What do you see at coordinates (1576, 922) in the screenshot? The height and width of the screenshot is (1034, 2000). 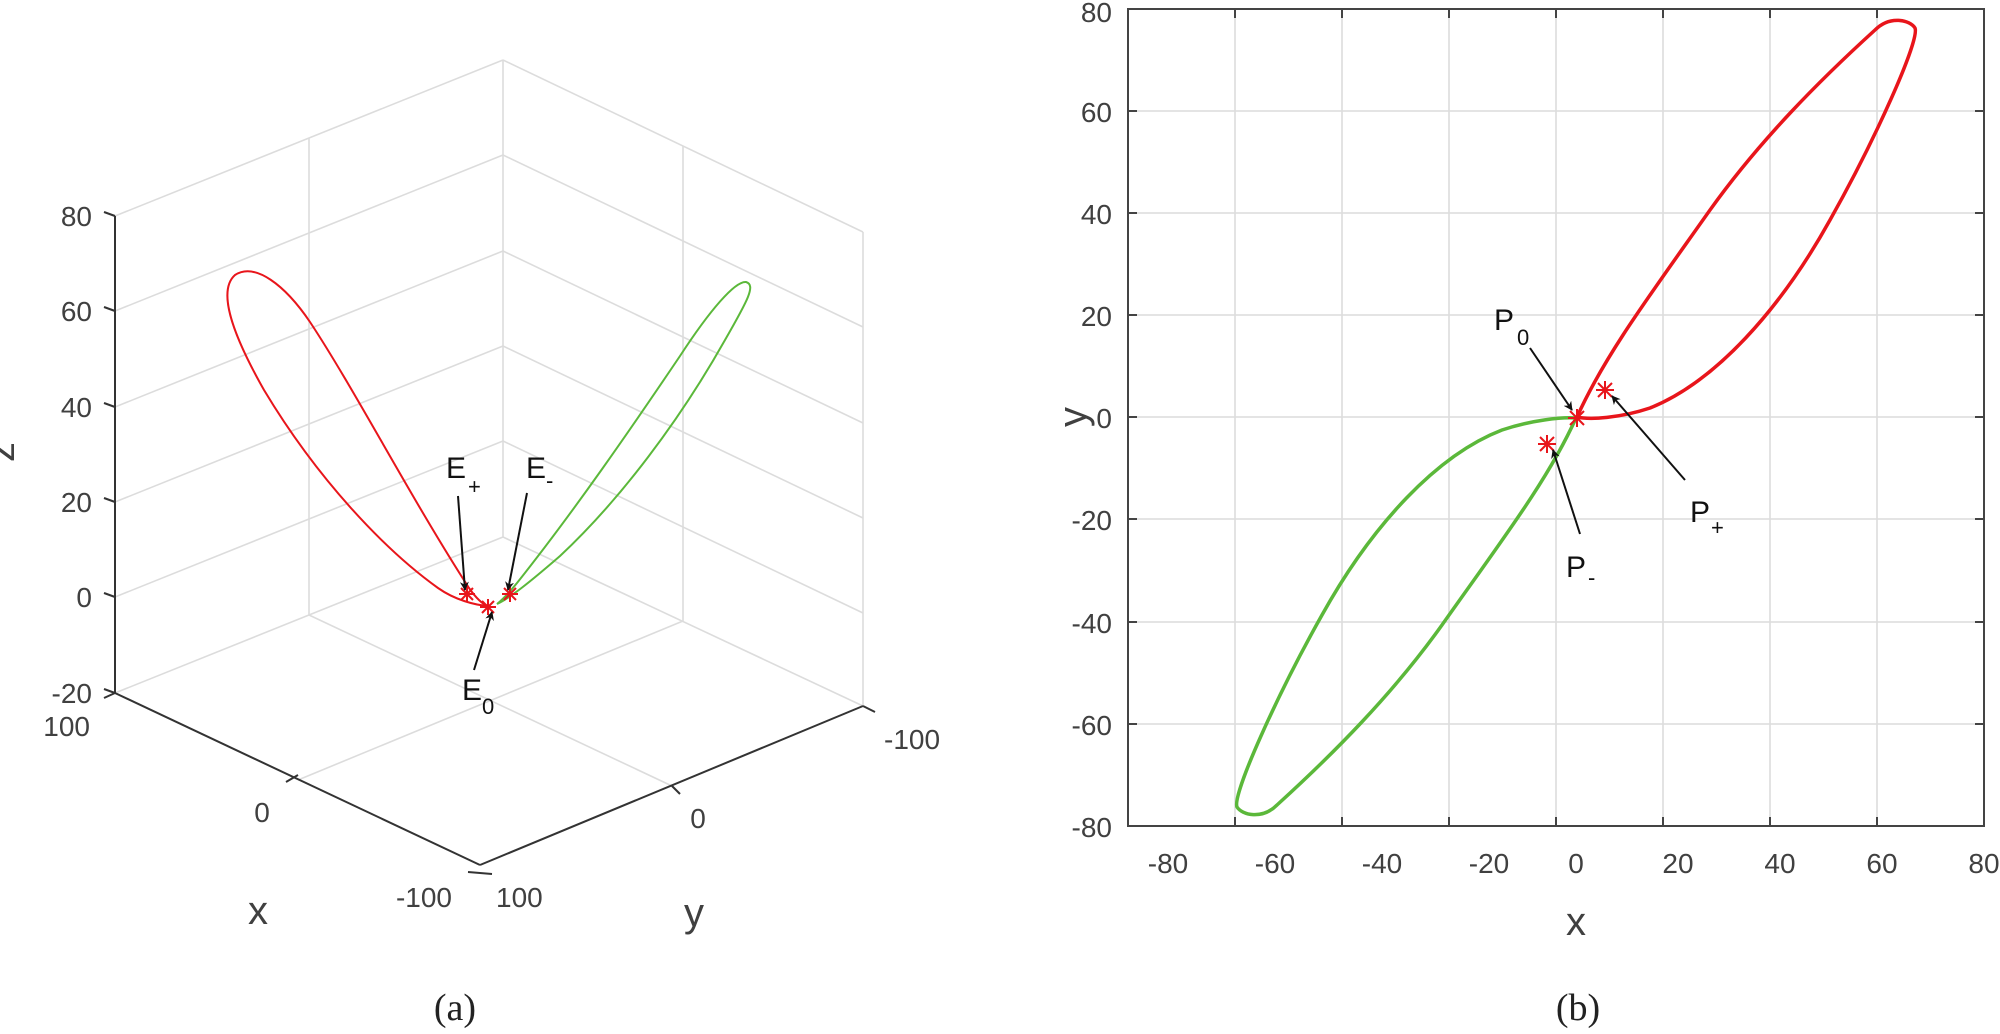 I see `panel-b-x-label: x` at bounding box center [1576, 922].